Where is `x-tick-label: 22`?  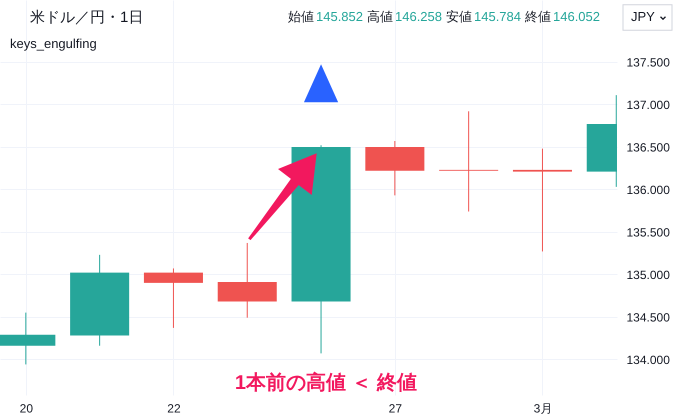
x-tick-label: 22 is located at coordinates (174, 409).